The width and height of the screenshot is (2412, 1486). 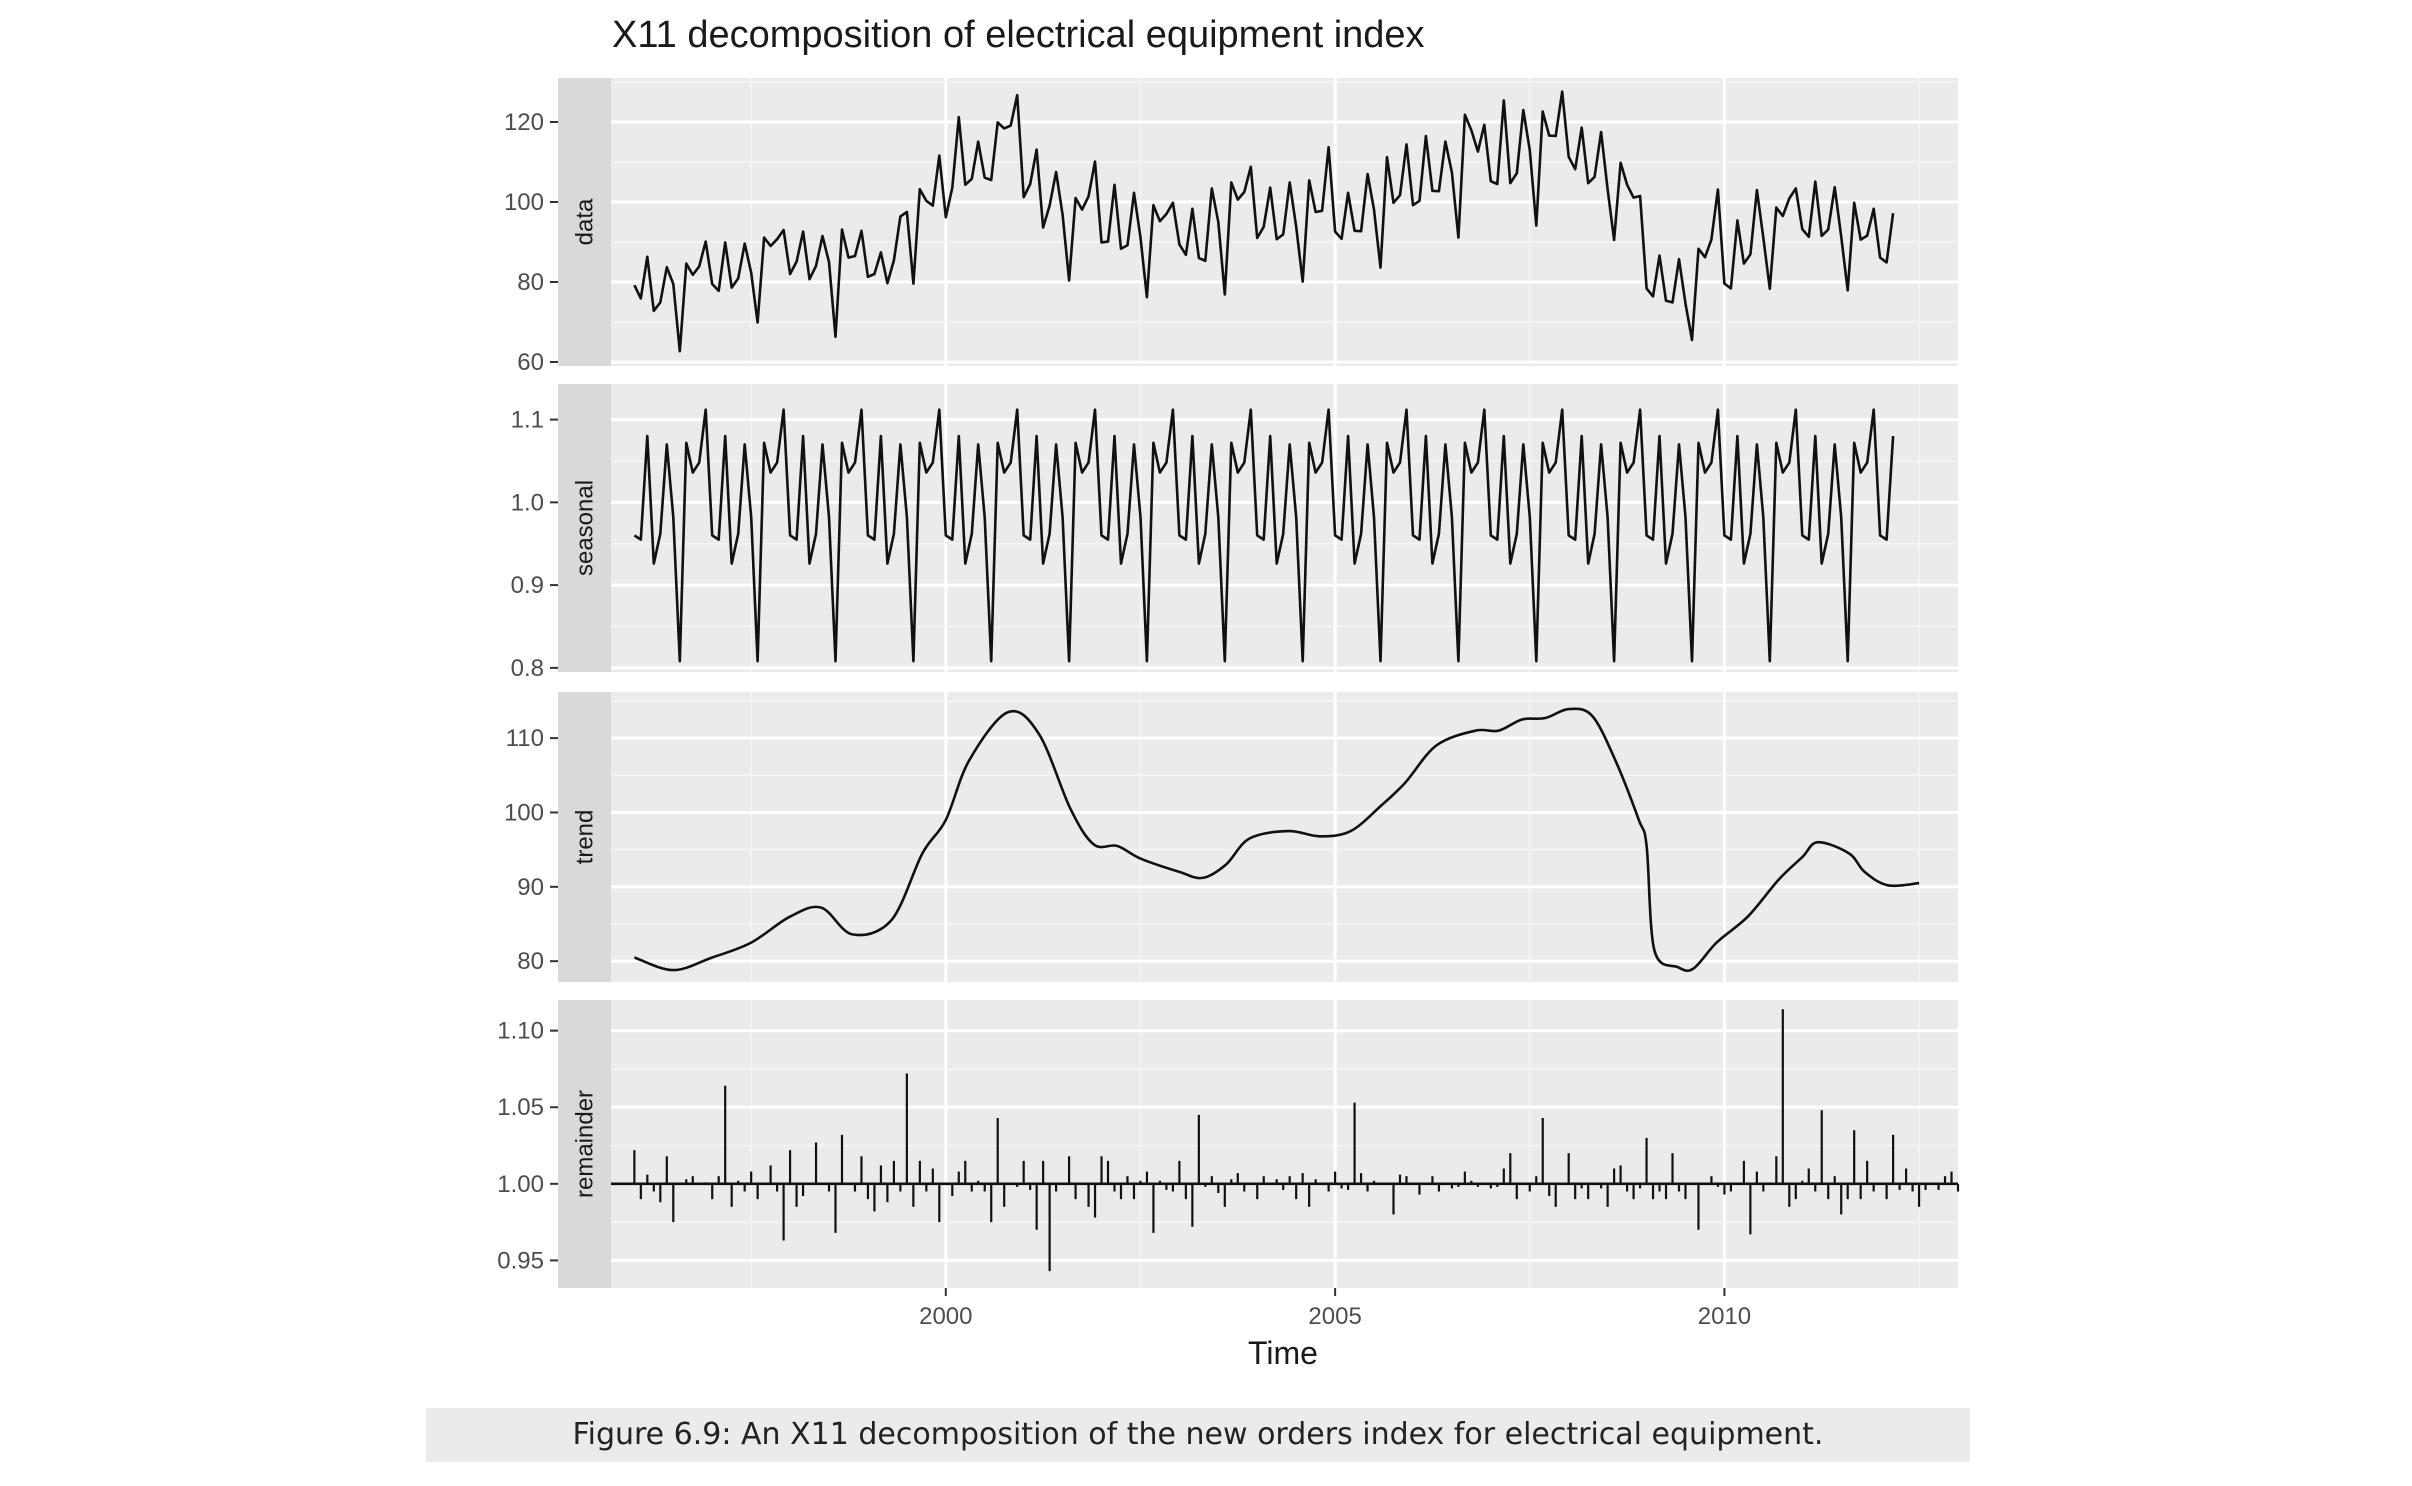 I want to click on series-line-data, so click(x=1264, y=221).